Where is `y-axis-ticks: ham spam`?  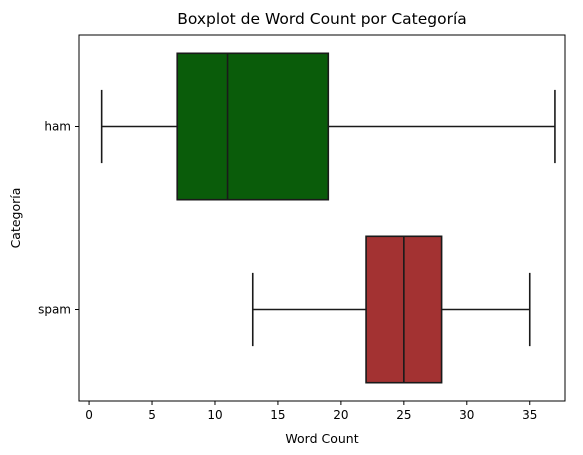
y-axis-ticks: ham spam is located at coordinates (58, 218).